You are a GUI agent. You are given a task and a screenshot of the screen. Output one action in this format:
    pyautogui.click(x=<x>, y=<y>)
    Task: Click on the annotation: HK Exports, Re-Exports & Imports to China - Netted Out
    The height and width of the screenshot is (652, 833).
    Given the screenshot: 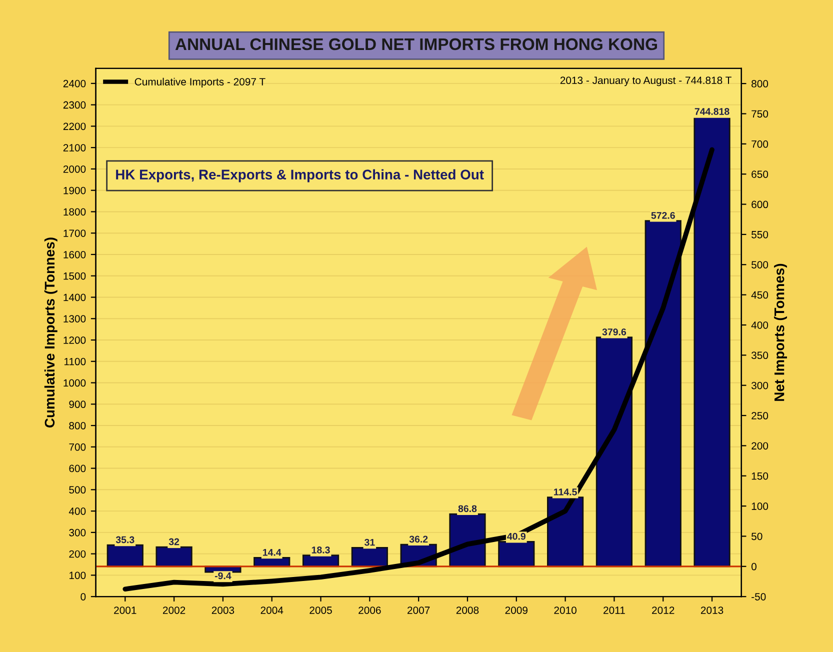 What is the action you would take?
    pyautogui.click(x=300, y=175)
    